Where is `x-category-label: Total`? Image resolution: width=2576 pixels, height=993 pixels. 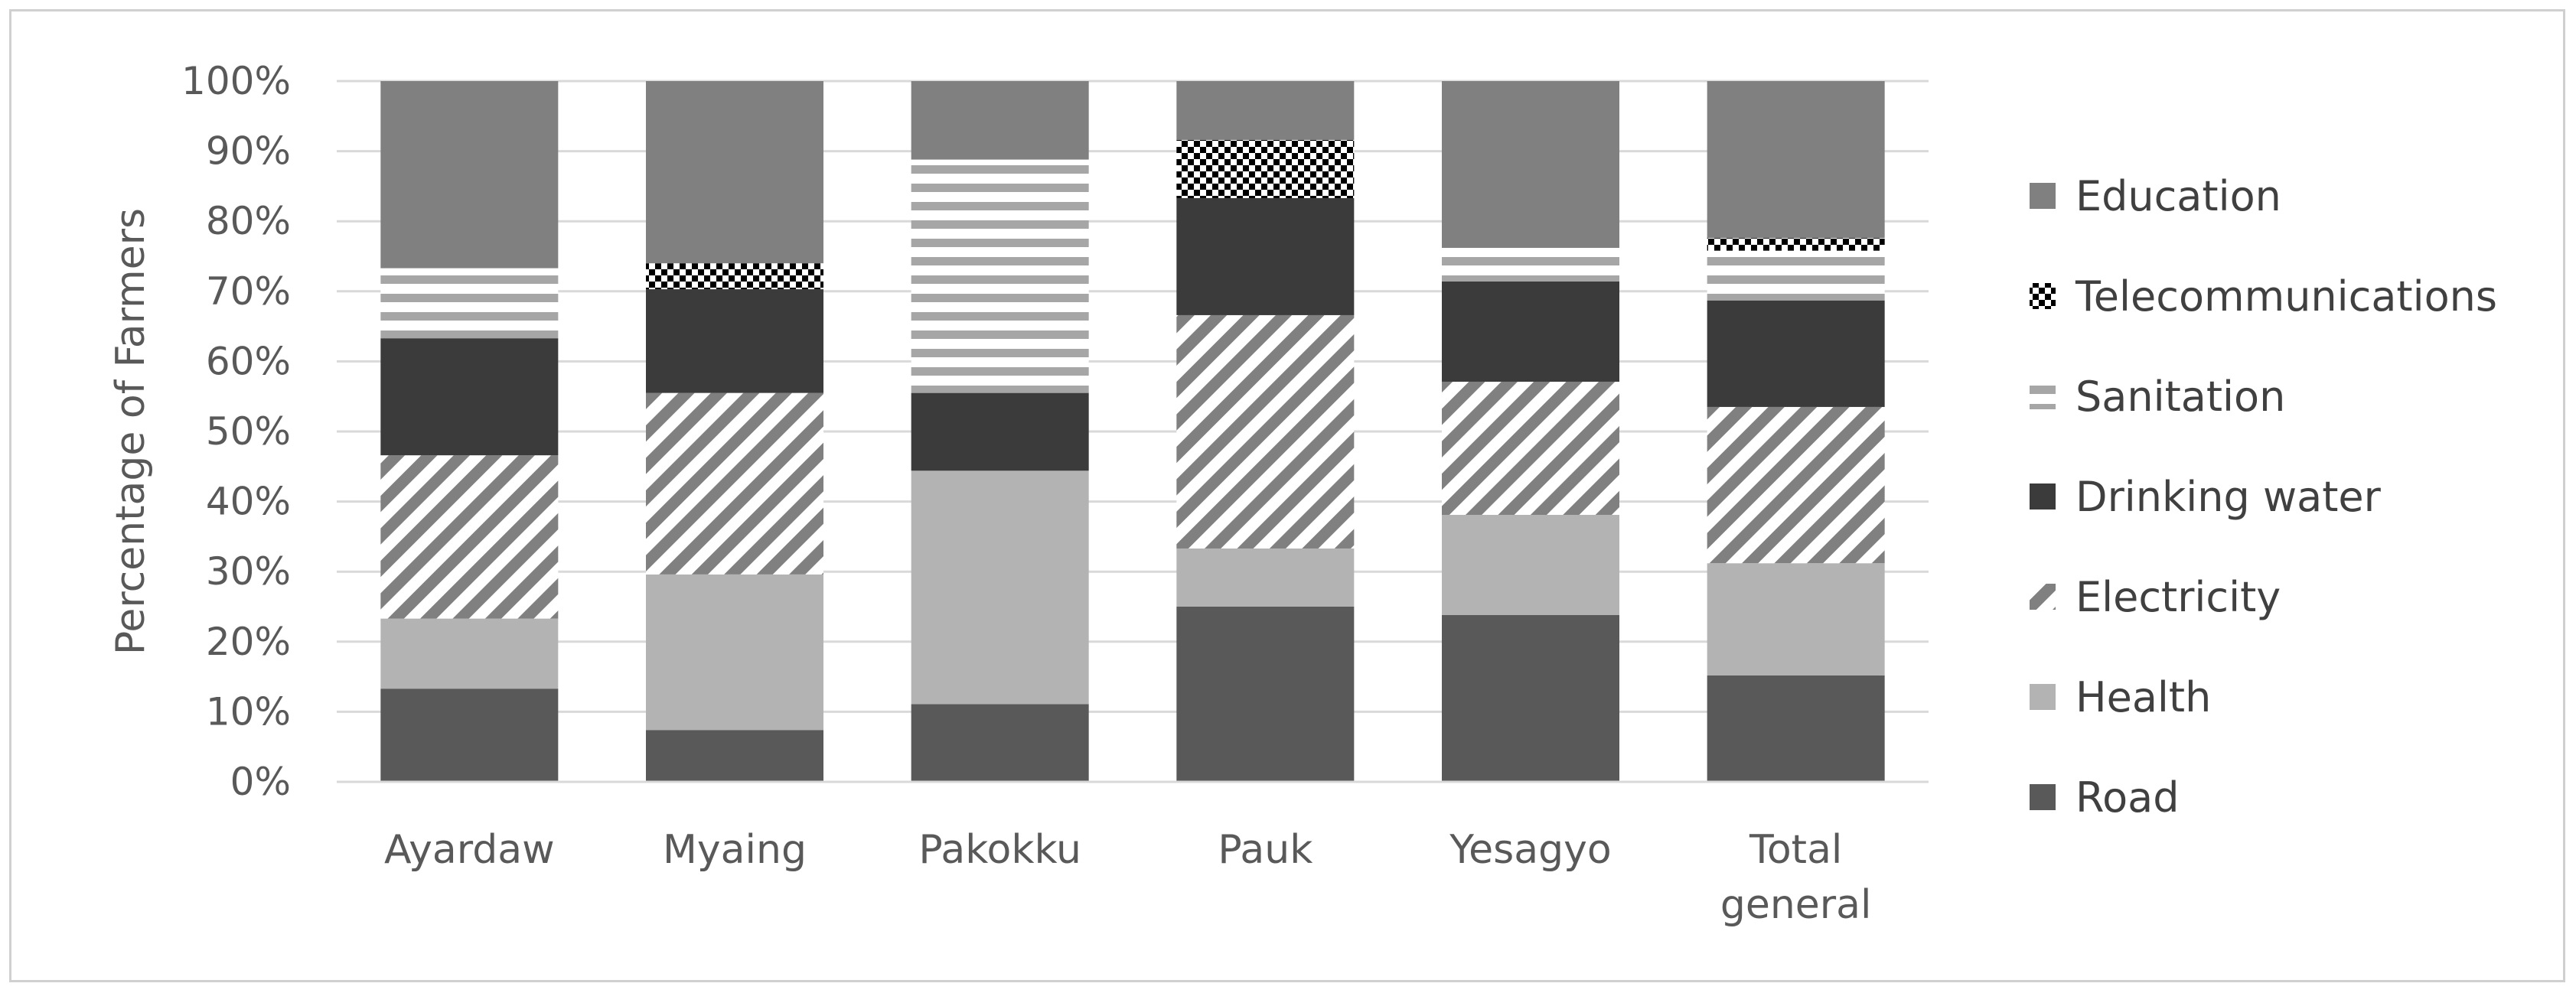
x-category-label: Total is located at coordinates (1795, 850).